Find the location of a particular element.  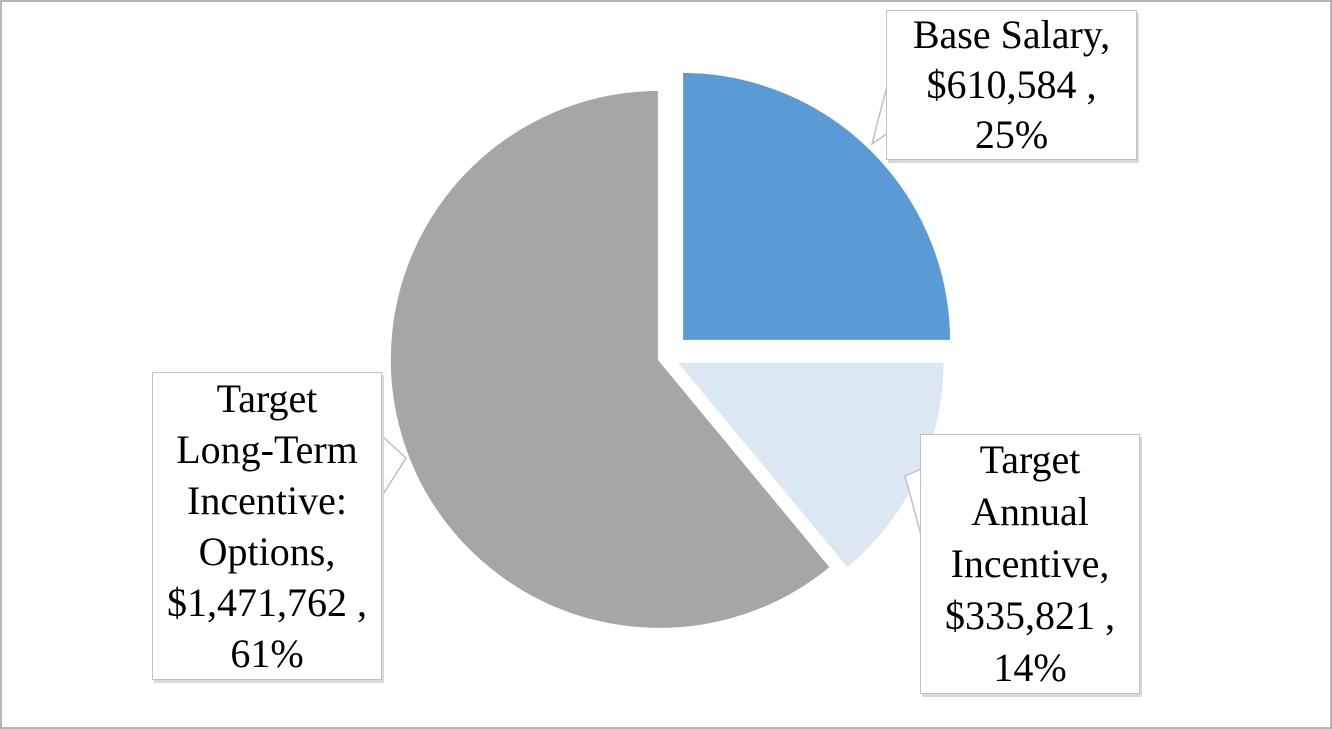

callout-text-line: $1,471,762 , is located at coordinates (267, 602).